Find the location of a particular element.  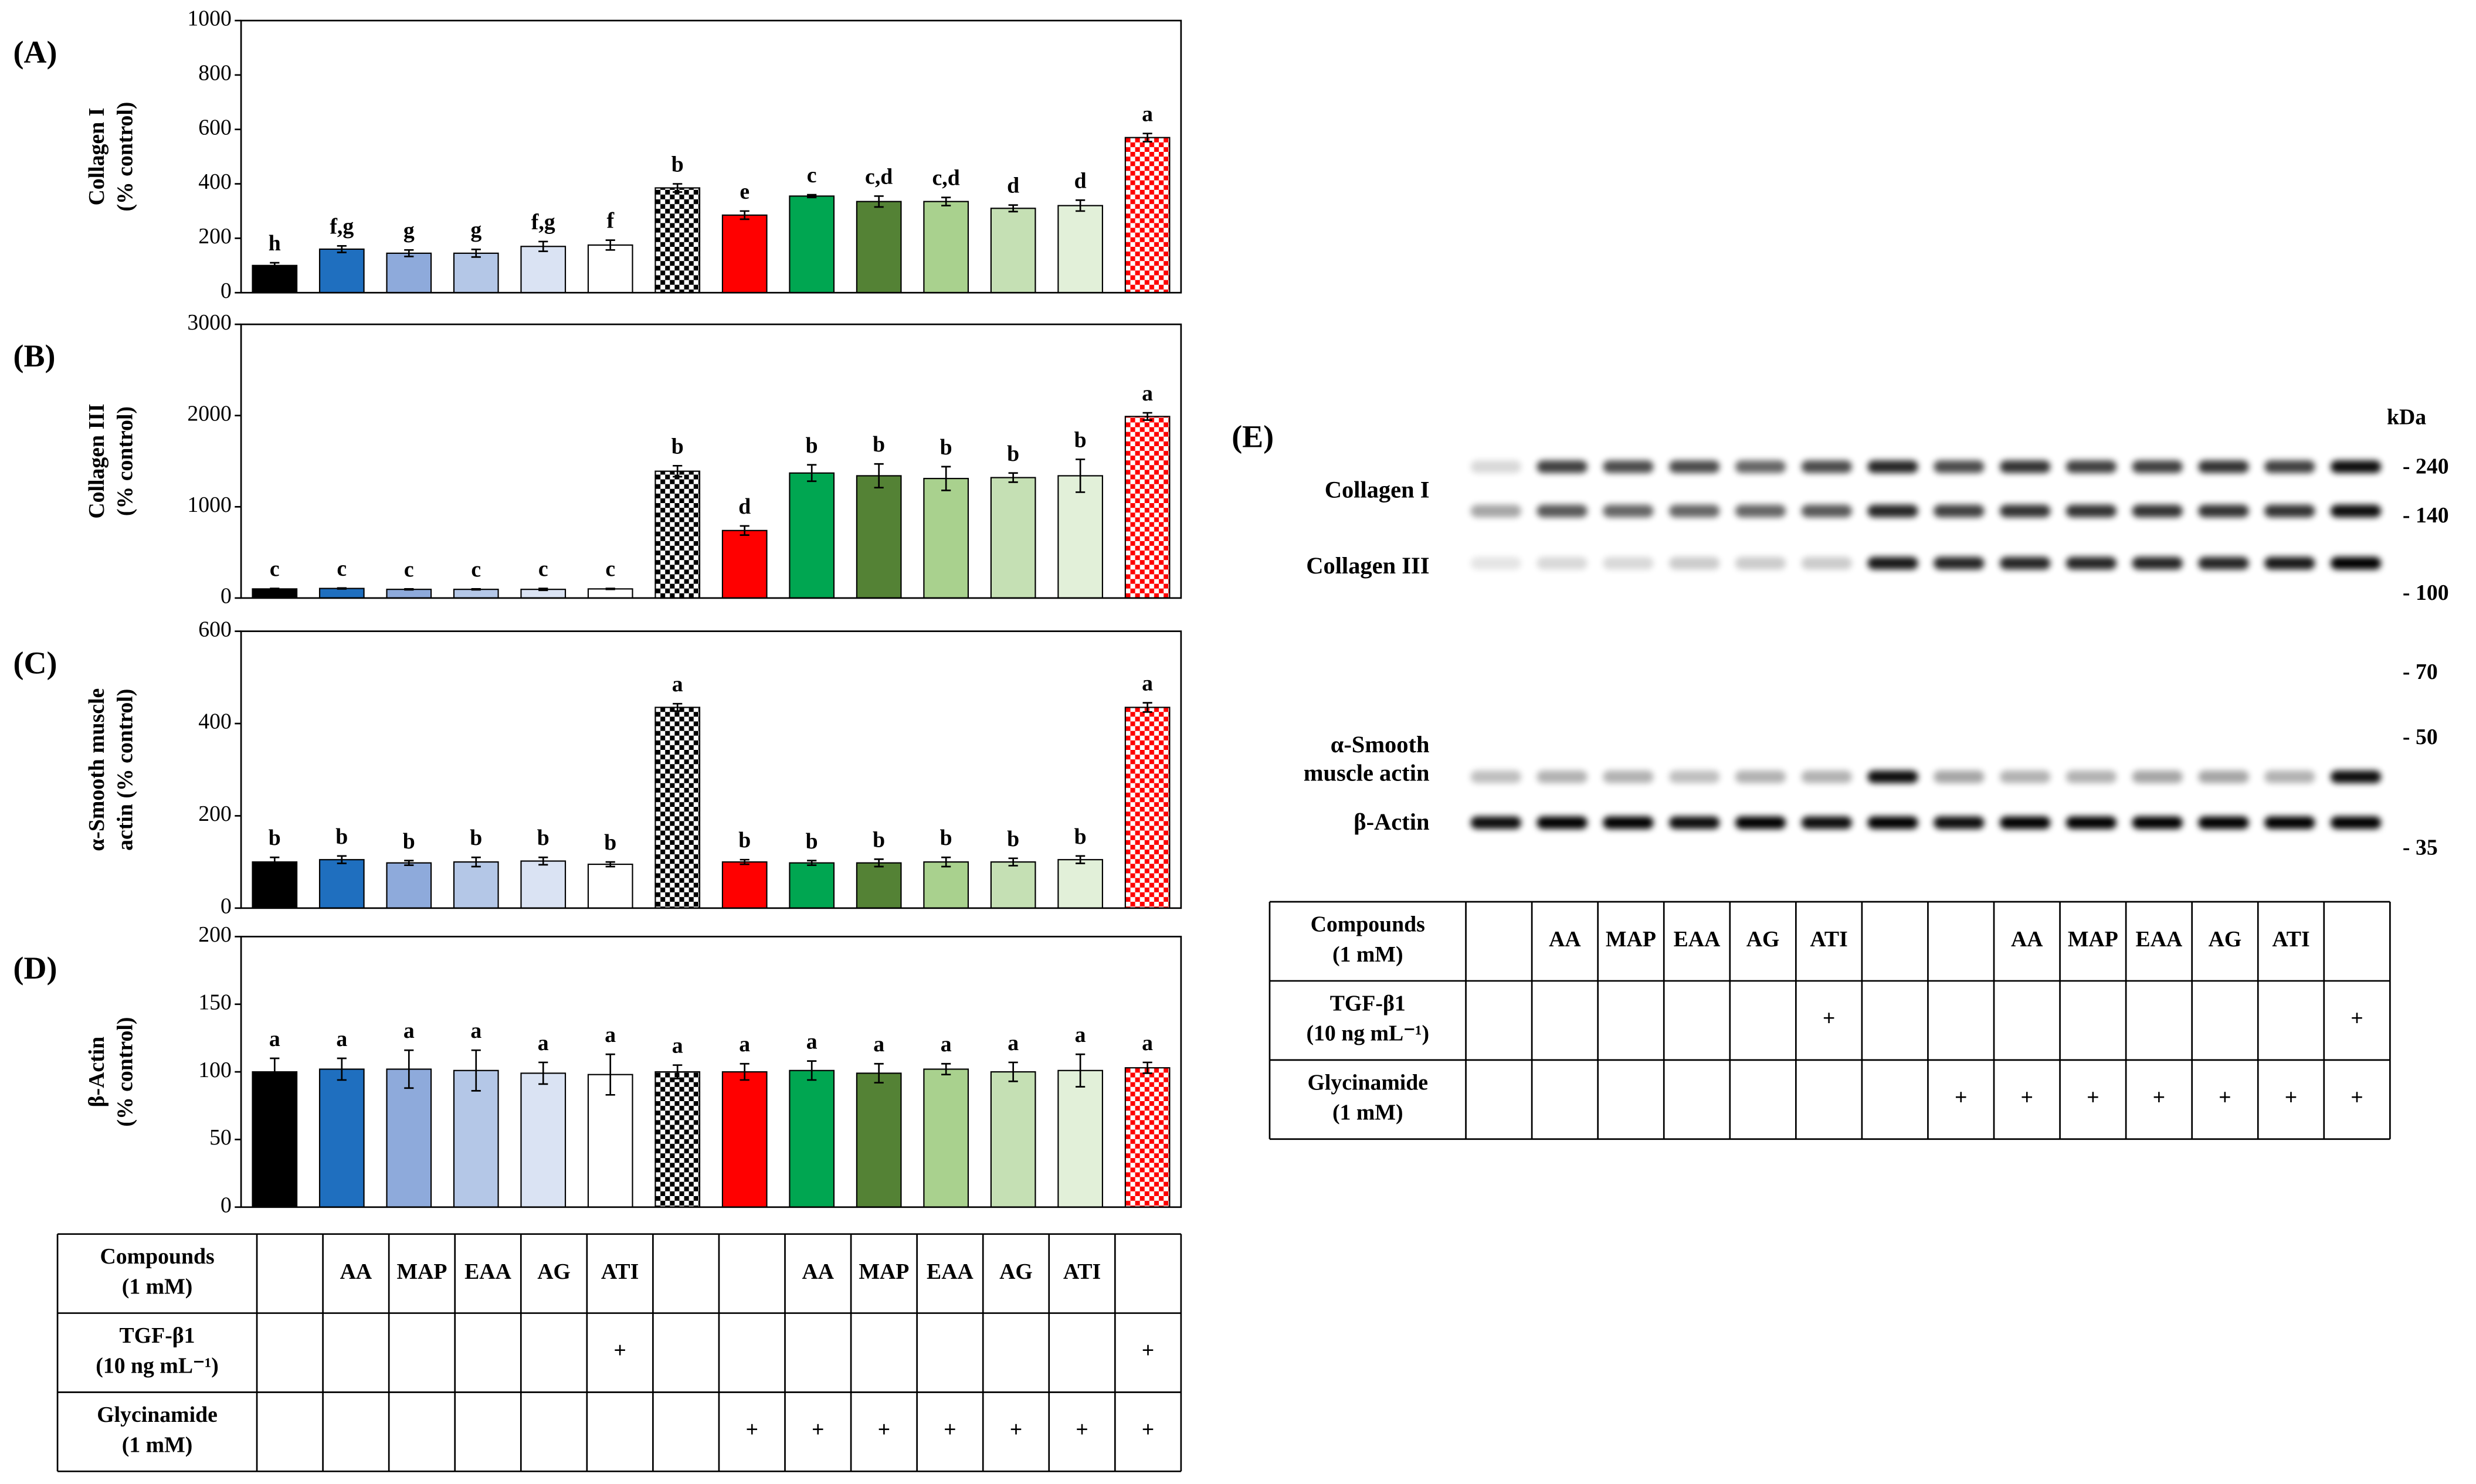

y-tick-label: 150 is located at coordinates (215, 1002).